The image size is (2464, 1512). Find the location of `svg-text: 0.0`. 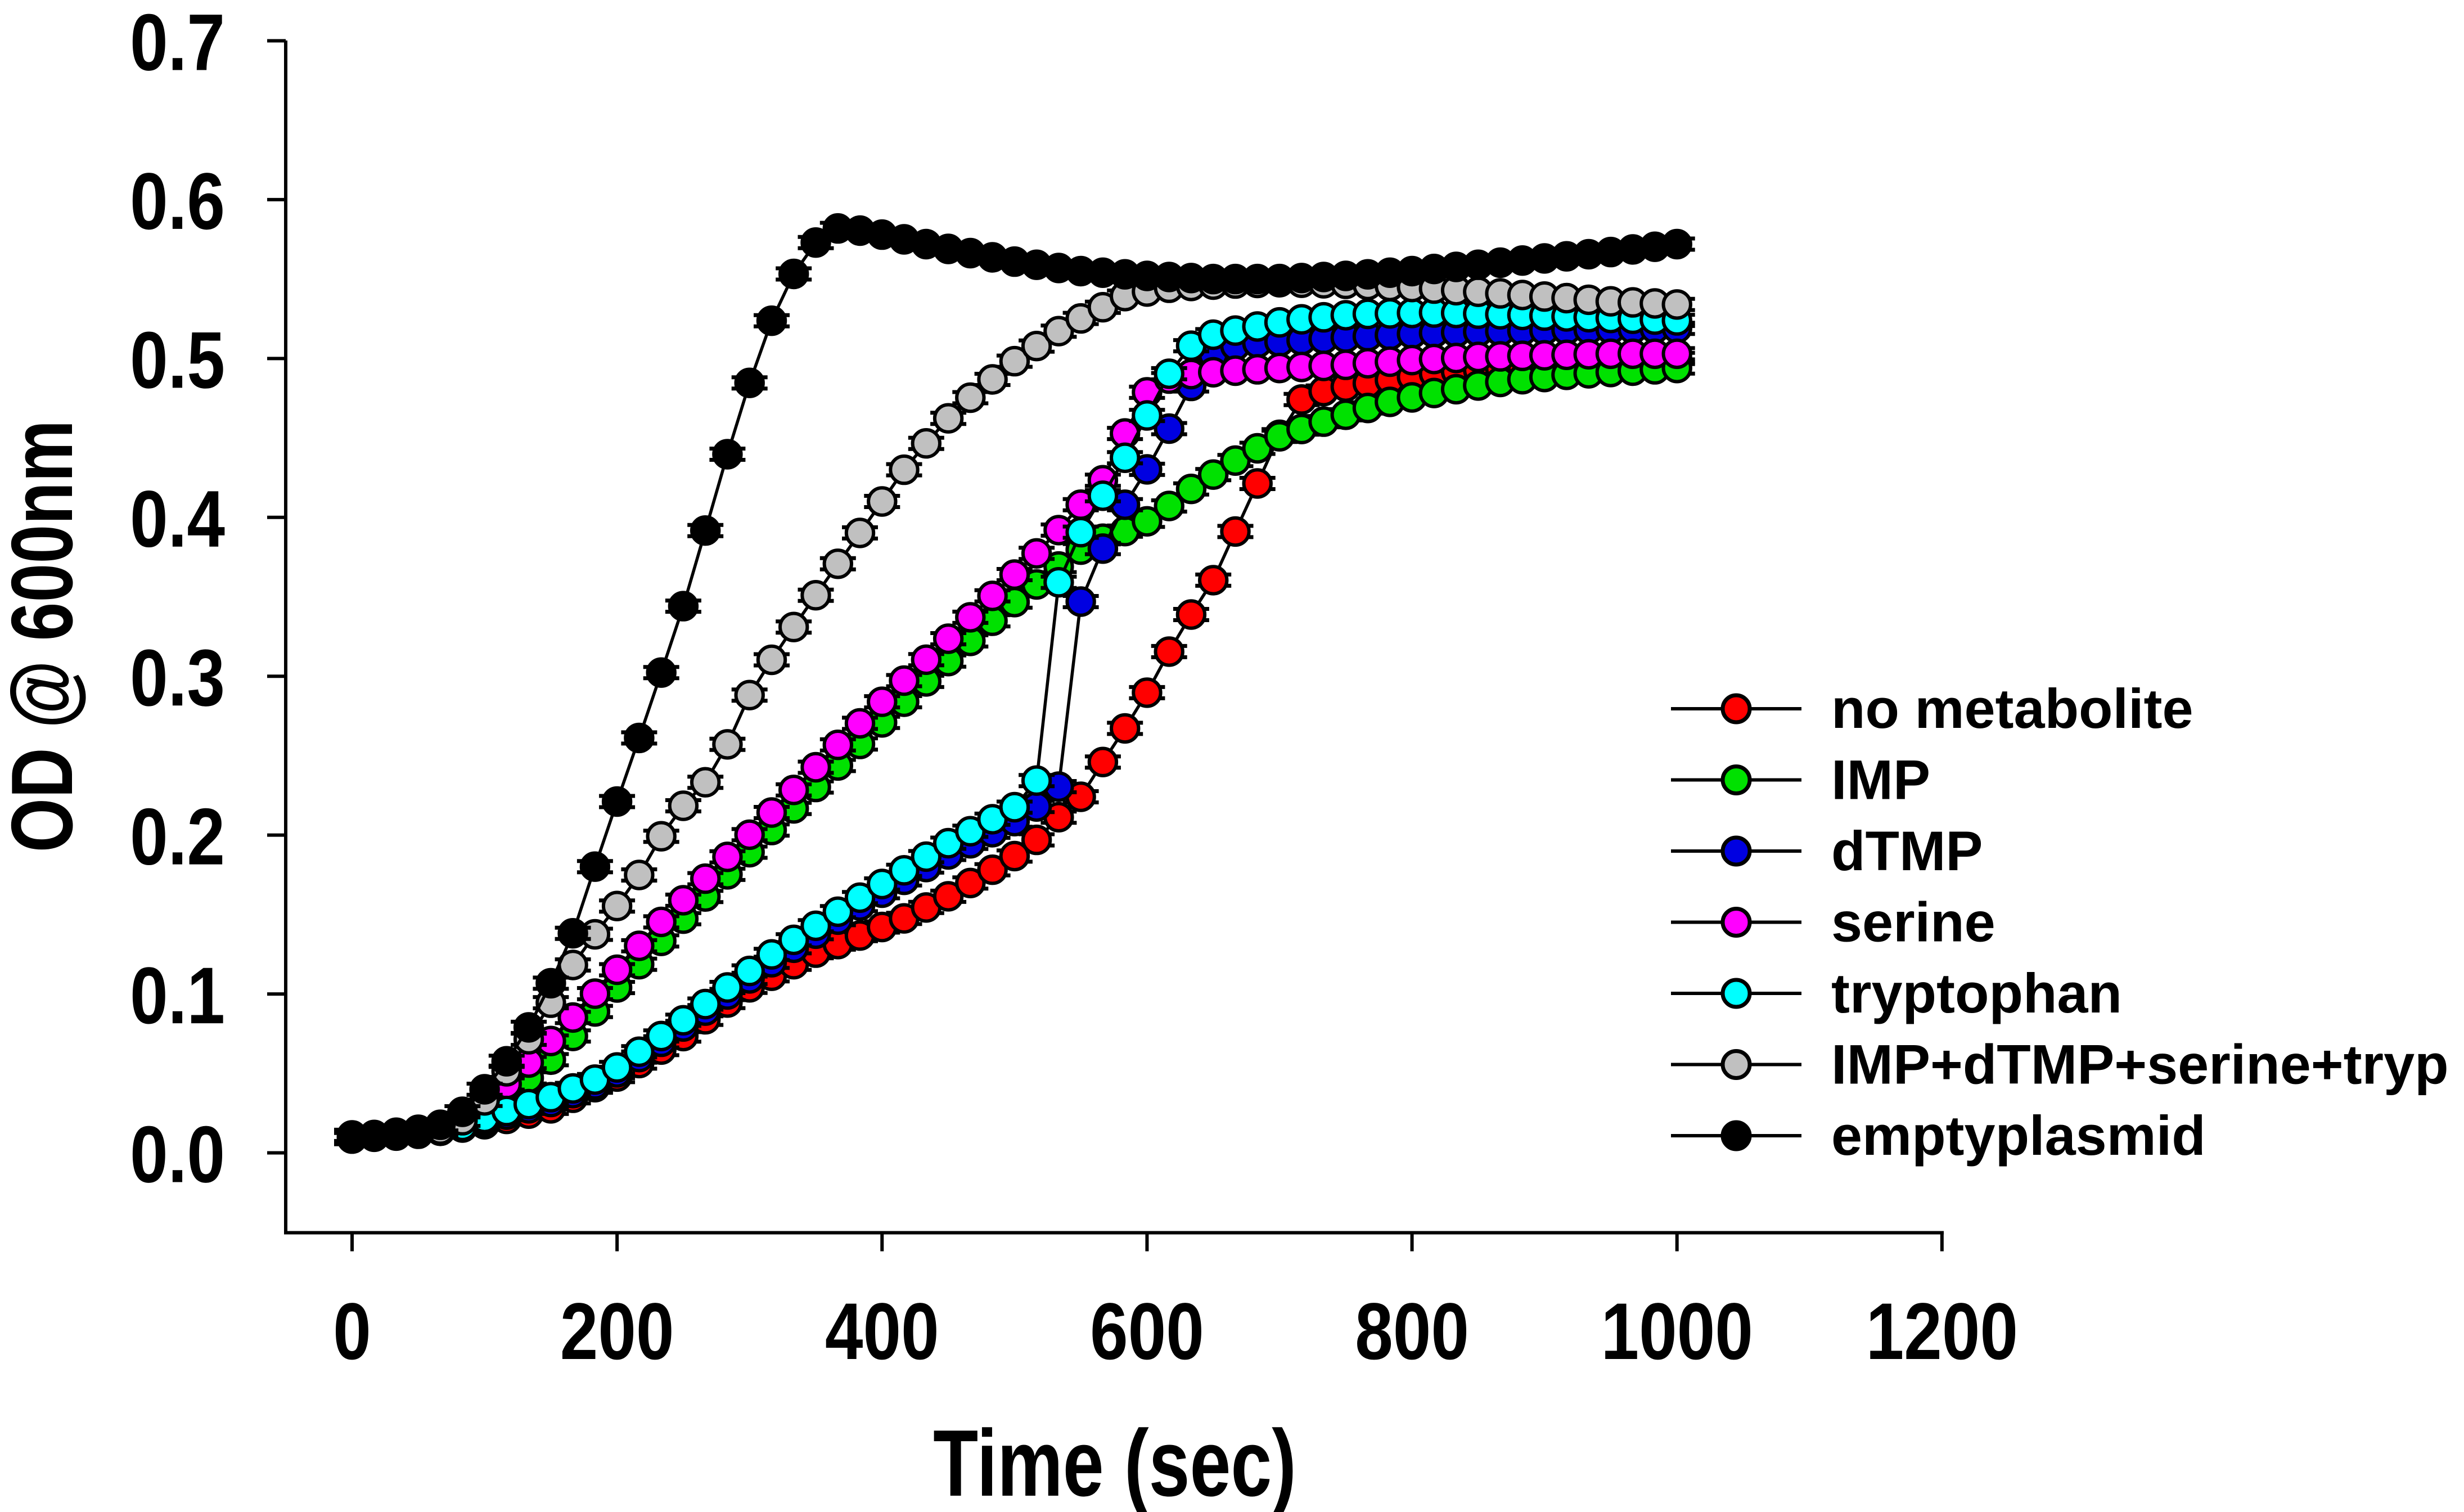

svg-text: 0.0 is located at coordinates (177, 1154).